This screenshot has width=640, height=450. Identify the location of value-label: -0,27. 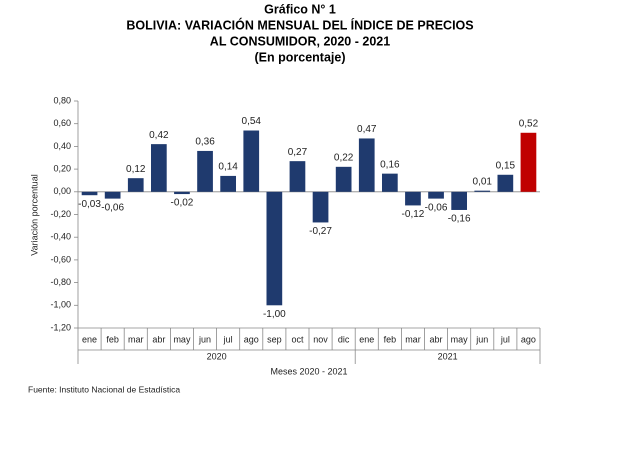
(320, 231).